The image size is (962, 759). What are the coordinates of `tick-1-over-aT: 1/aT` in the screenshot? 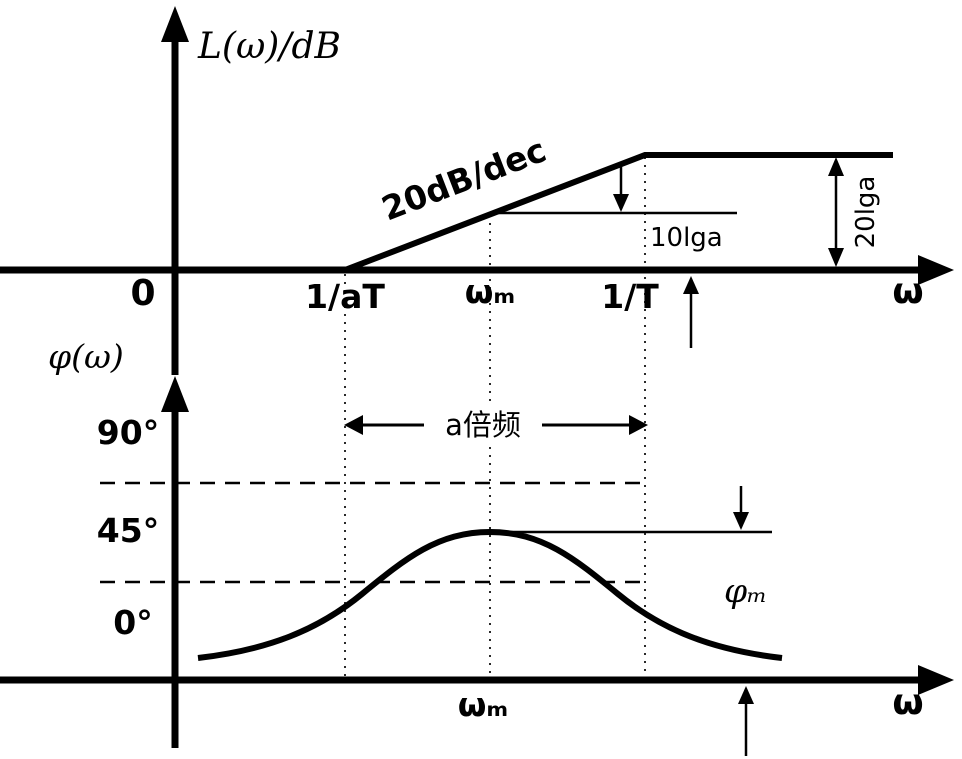 It's located at (345, 296).